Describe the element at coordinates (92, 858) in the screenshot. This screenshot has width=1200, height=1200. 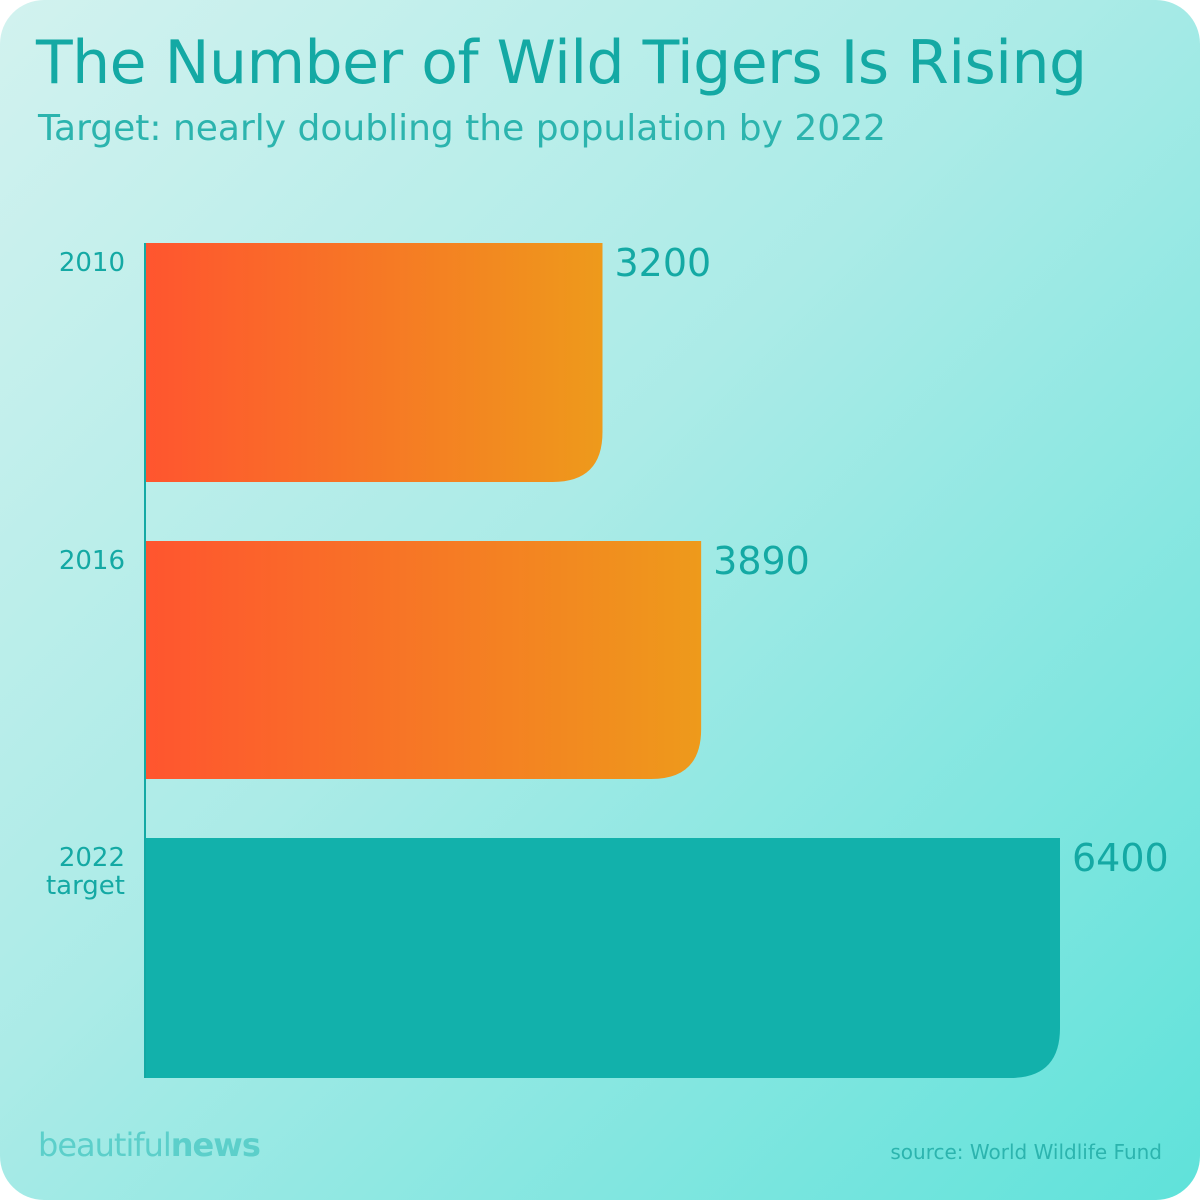
I see `category-label-2-0: 2022` at that location.